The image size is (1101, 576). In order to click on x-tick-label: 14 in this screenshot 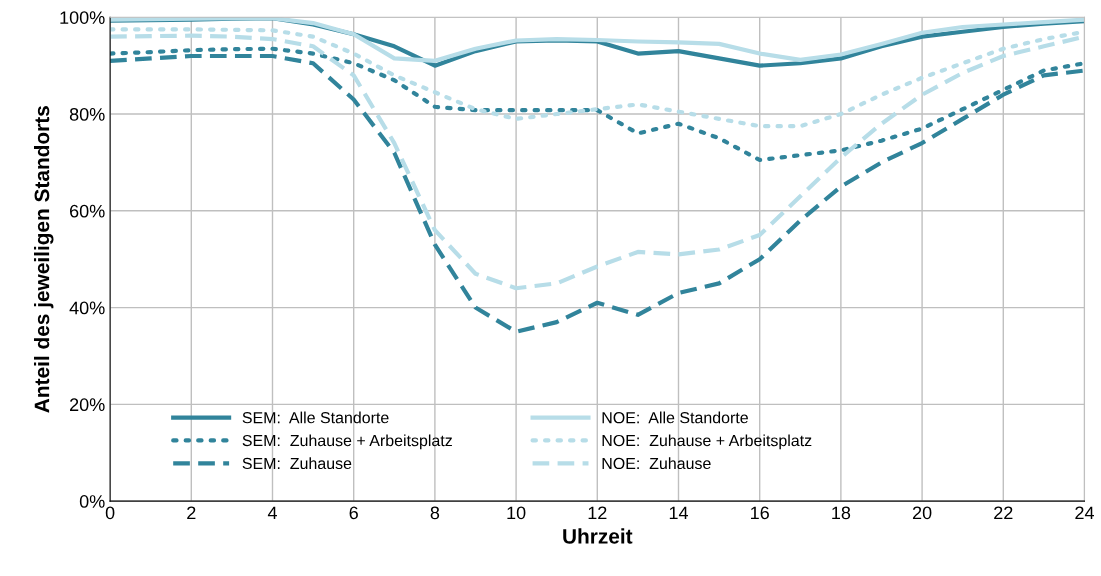, I will do `click(679, 513)`.